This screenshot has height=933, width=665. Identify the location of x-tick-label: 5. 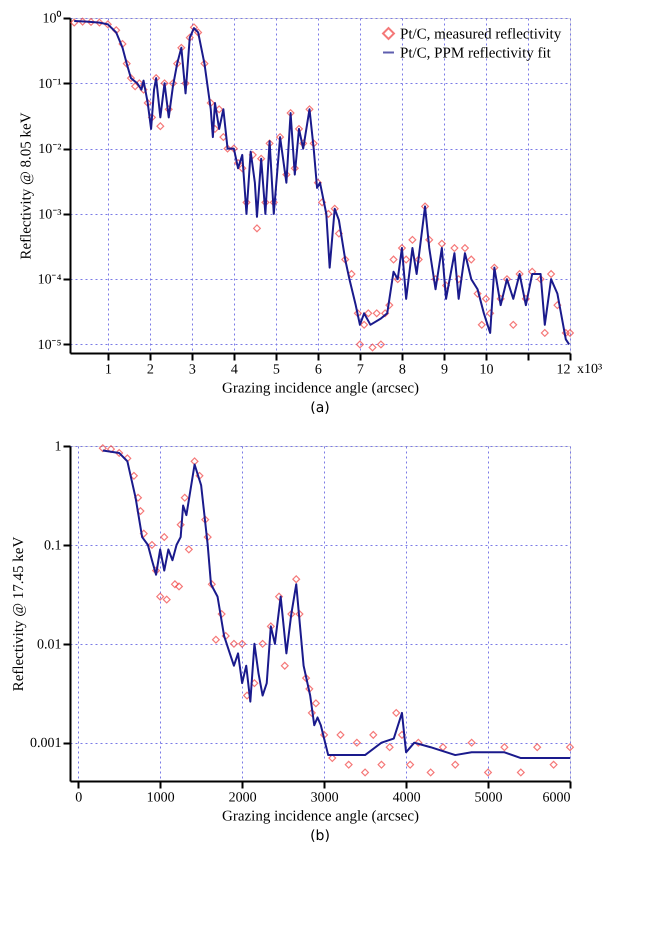
(276, 370).